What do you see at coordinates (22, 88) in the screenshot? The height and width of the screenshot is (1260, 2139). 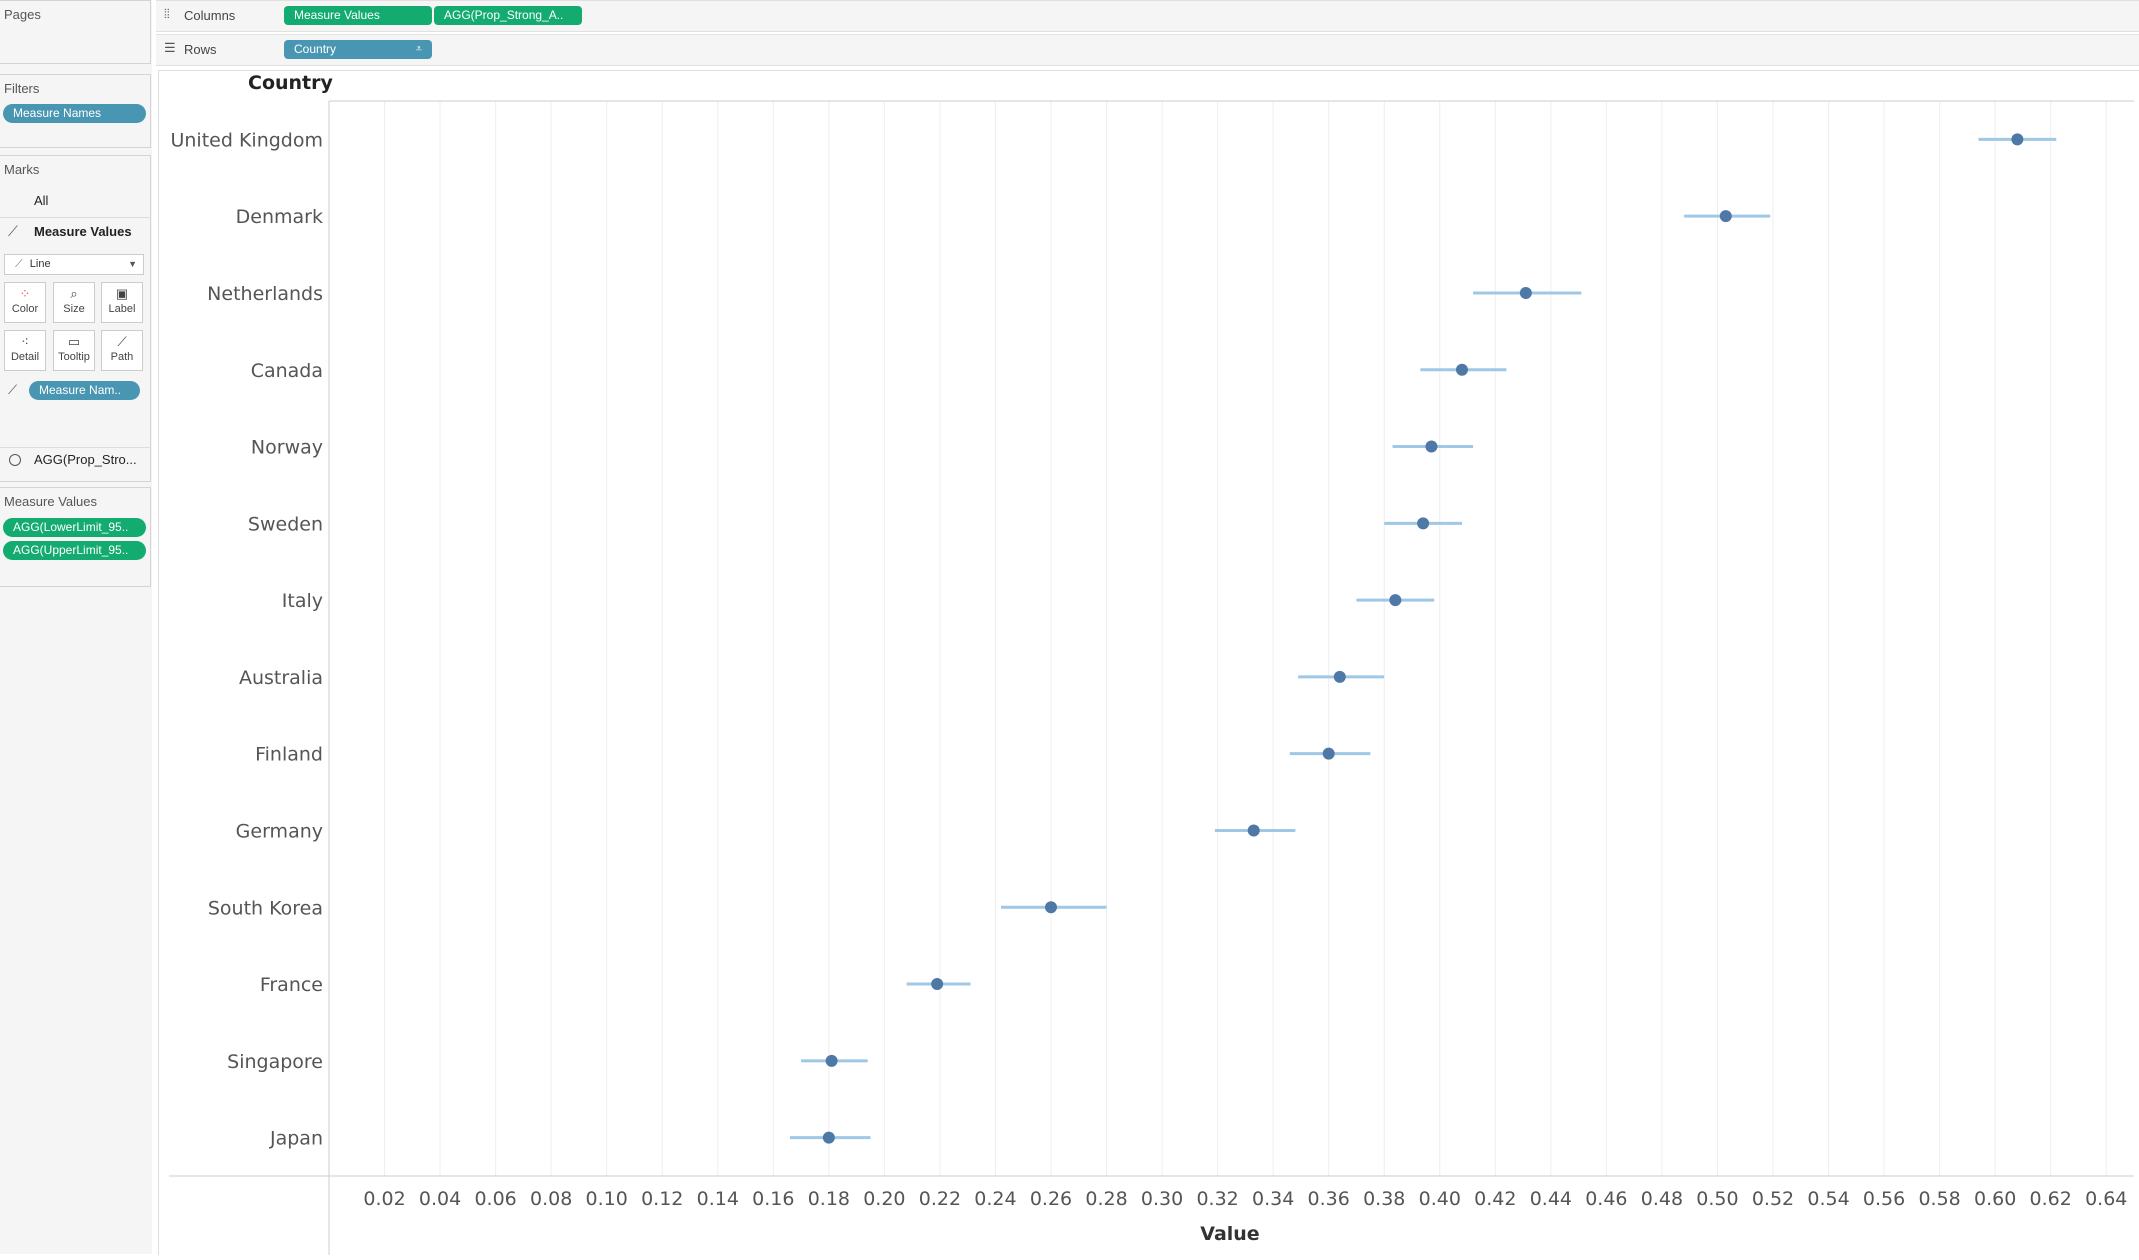 I see `filters-title: Filters` at bounding box center [22, 88].